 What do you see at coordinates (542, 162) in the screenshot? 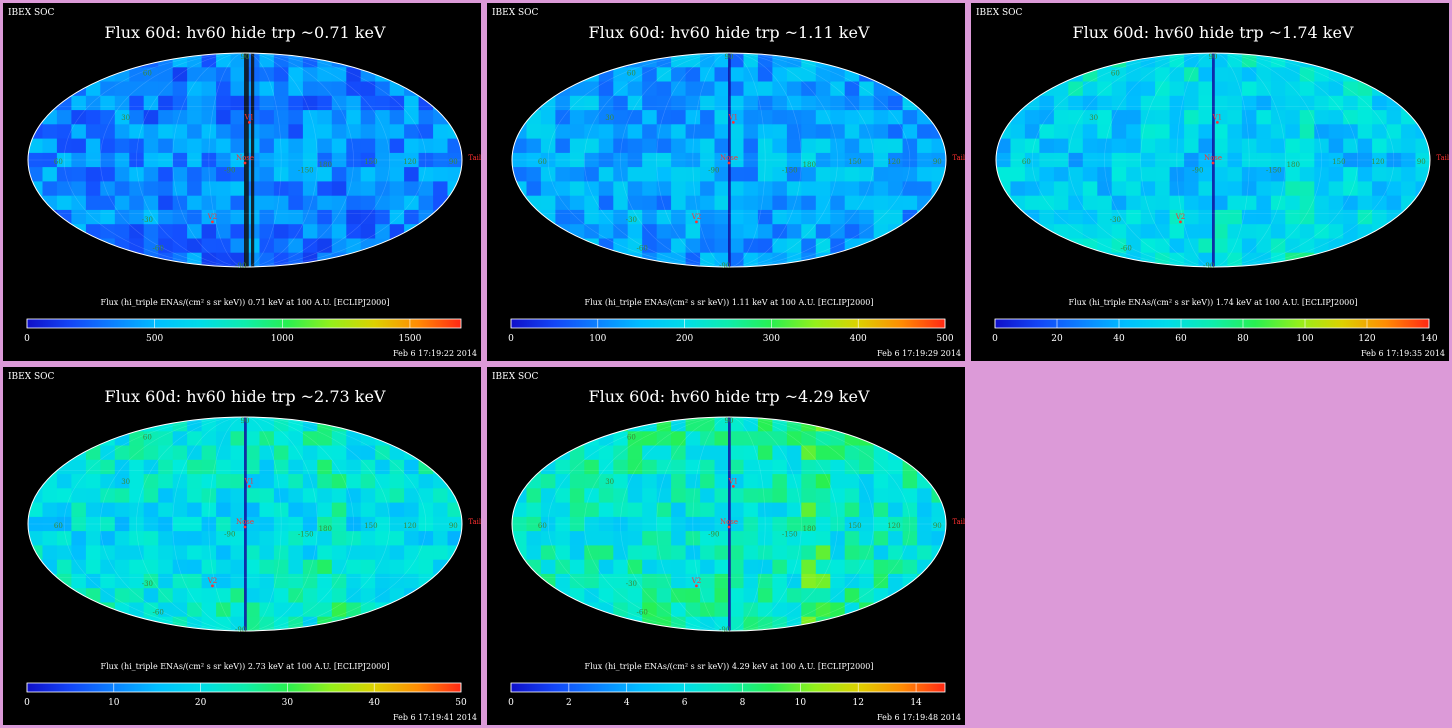
I see `lon-tick-label: 60` at bounding box center [542, 162].